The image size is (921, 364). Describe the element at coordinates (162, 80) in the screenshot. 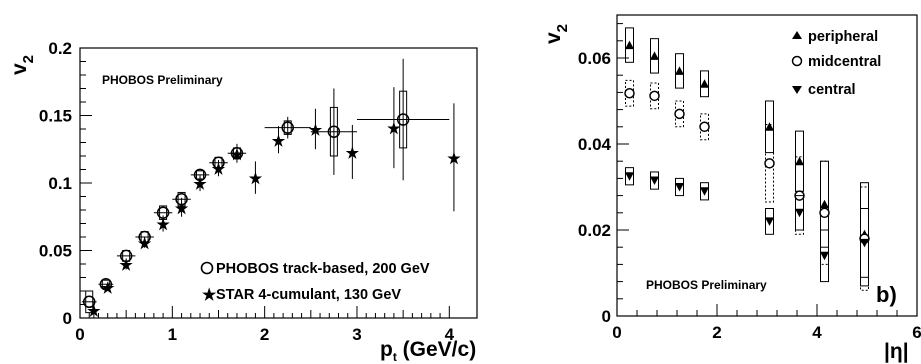

I see `chart-a-annotation: PHOBOS Preliminary` at that location.